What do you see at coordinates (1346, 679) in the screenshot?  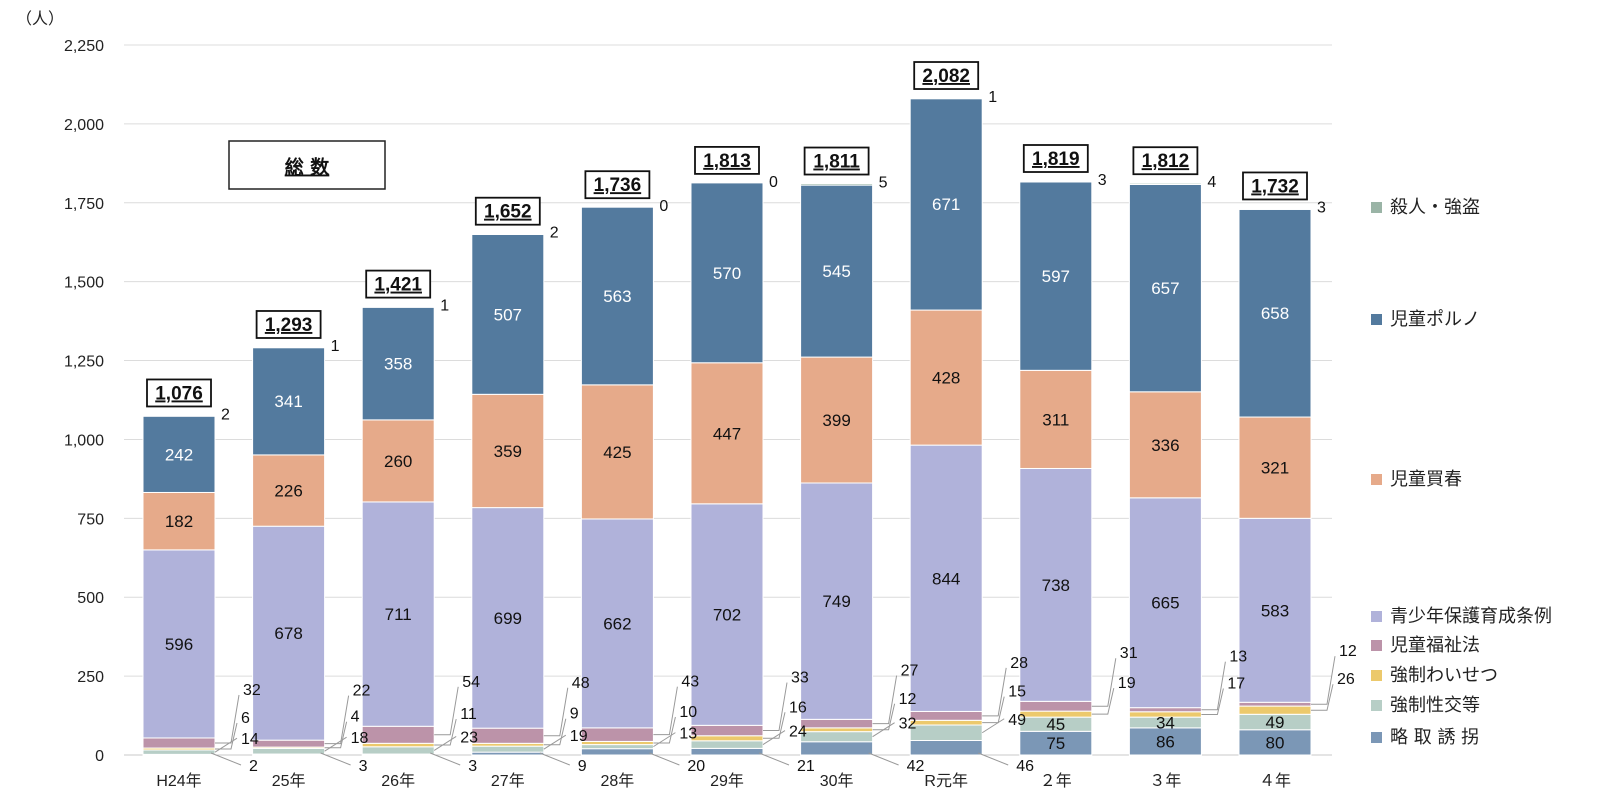 I see `data-label: 26` at bounding box center [1346, 679].